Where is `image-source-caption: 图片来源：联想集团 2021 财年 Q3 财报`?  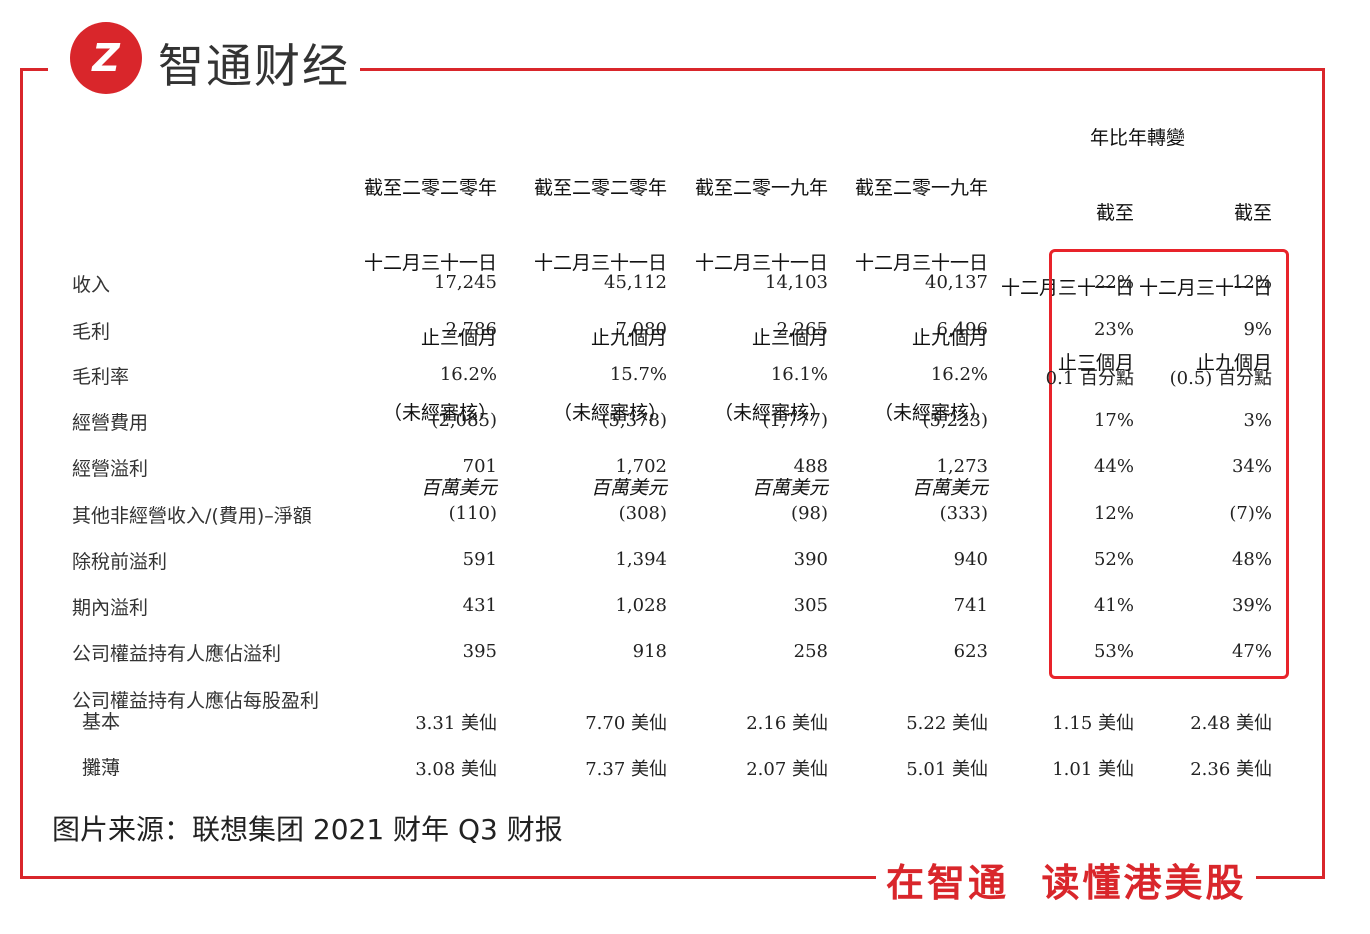
image-source-caption: 图片来源：联想集团 2021 财年 Q3 财报 is located at coordinates (307, 829).